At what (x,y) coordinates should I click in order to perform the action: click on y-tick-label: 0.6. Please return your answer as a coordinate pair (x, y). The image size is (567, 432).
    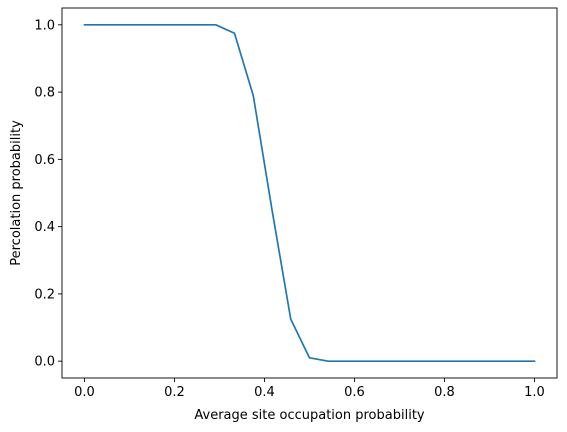
    Looking at the image, I should click on (44, 160).